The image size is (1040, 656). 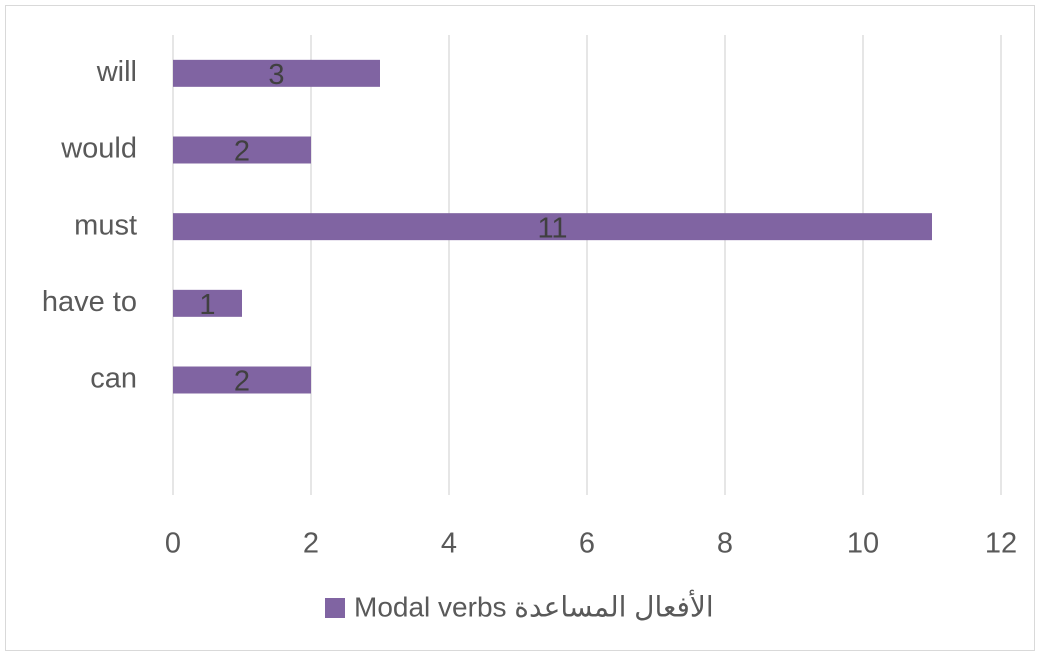 I want to click on data-label: 11, so click(x=552, y=228).